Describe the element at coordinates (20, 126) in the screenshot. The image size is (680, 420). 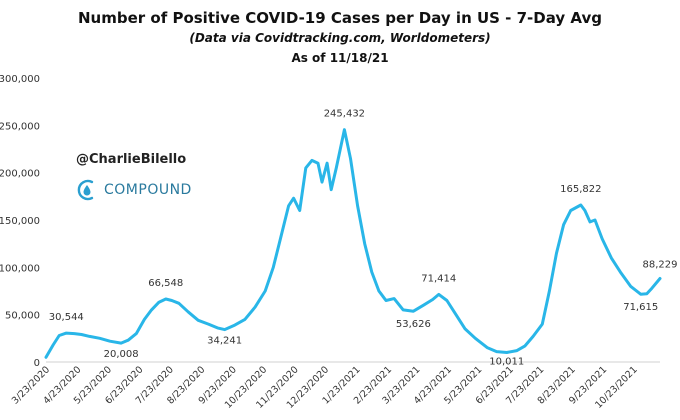
I see `y-tick-label: 250,000` at that location.